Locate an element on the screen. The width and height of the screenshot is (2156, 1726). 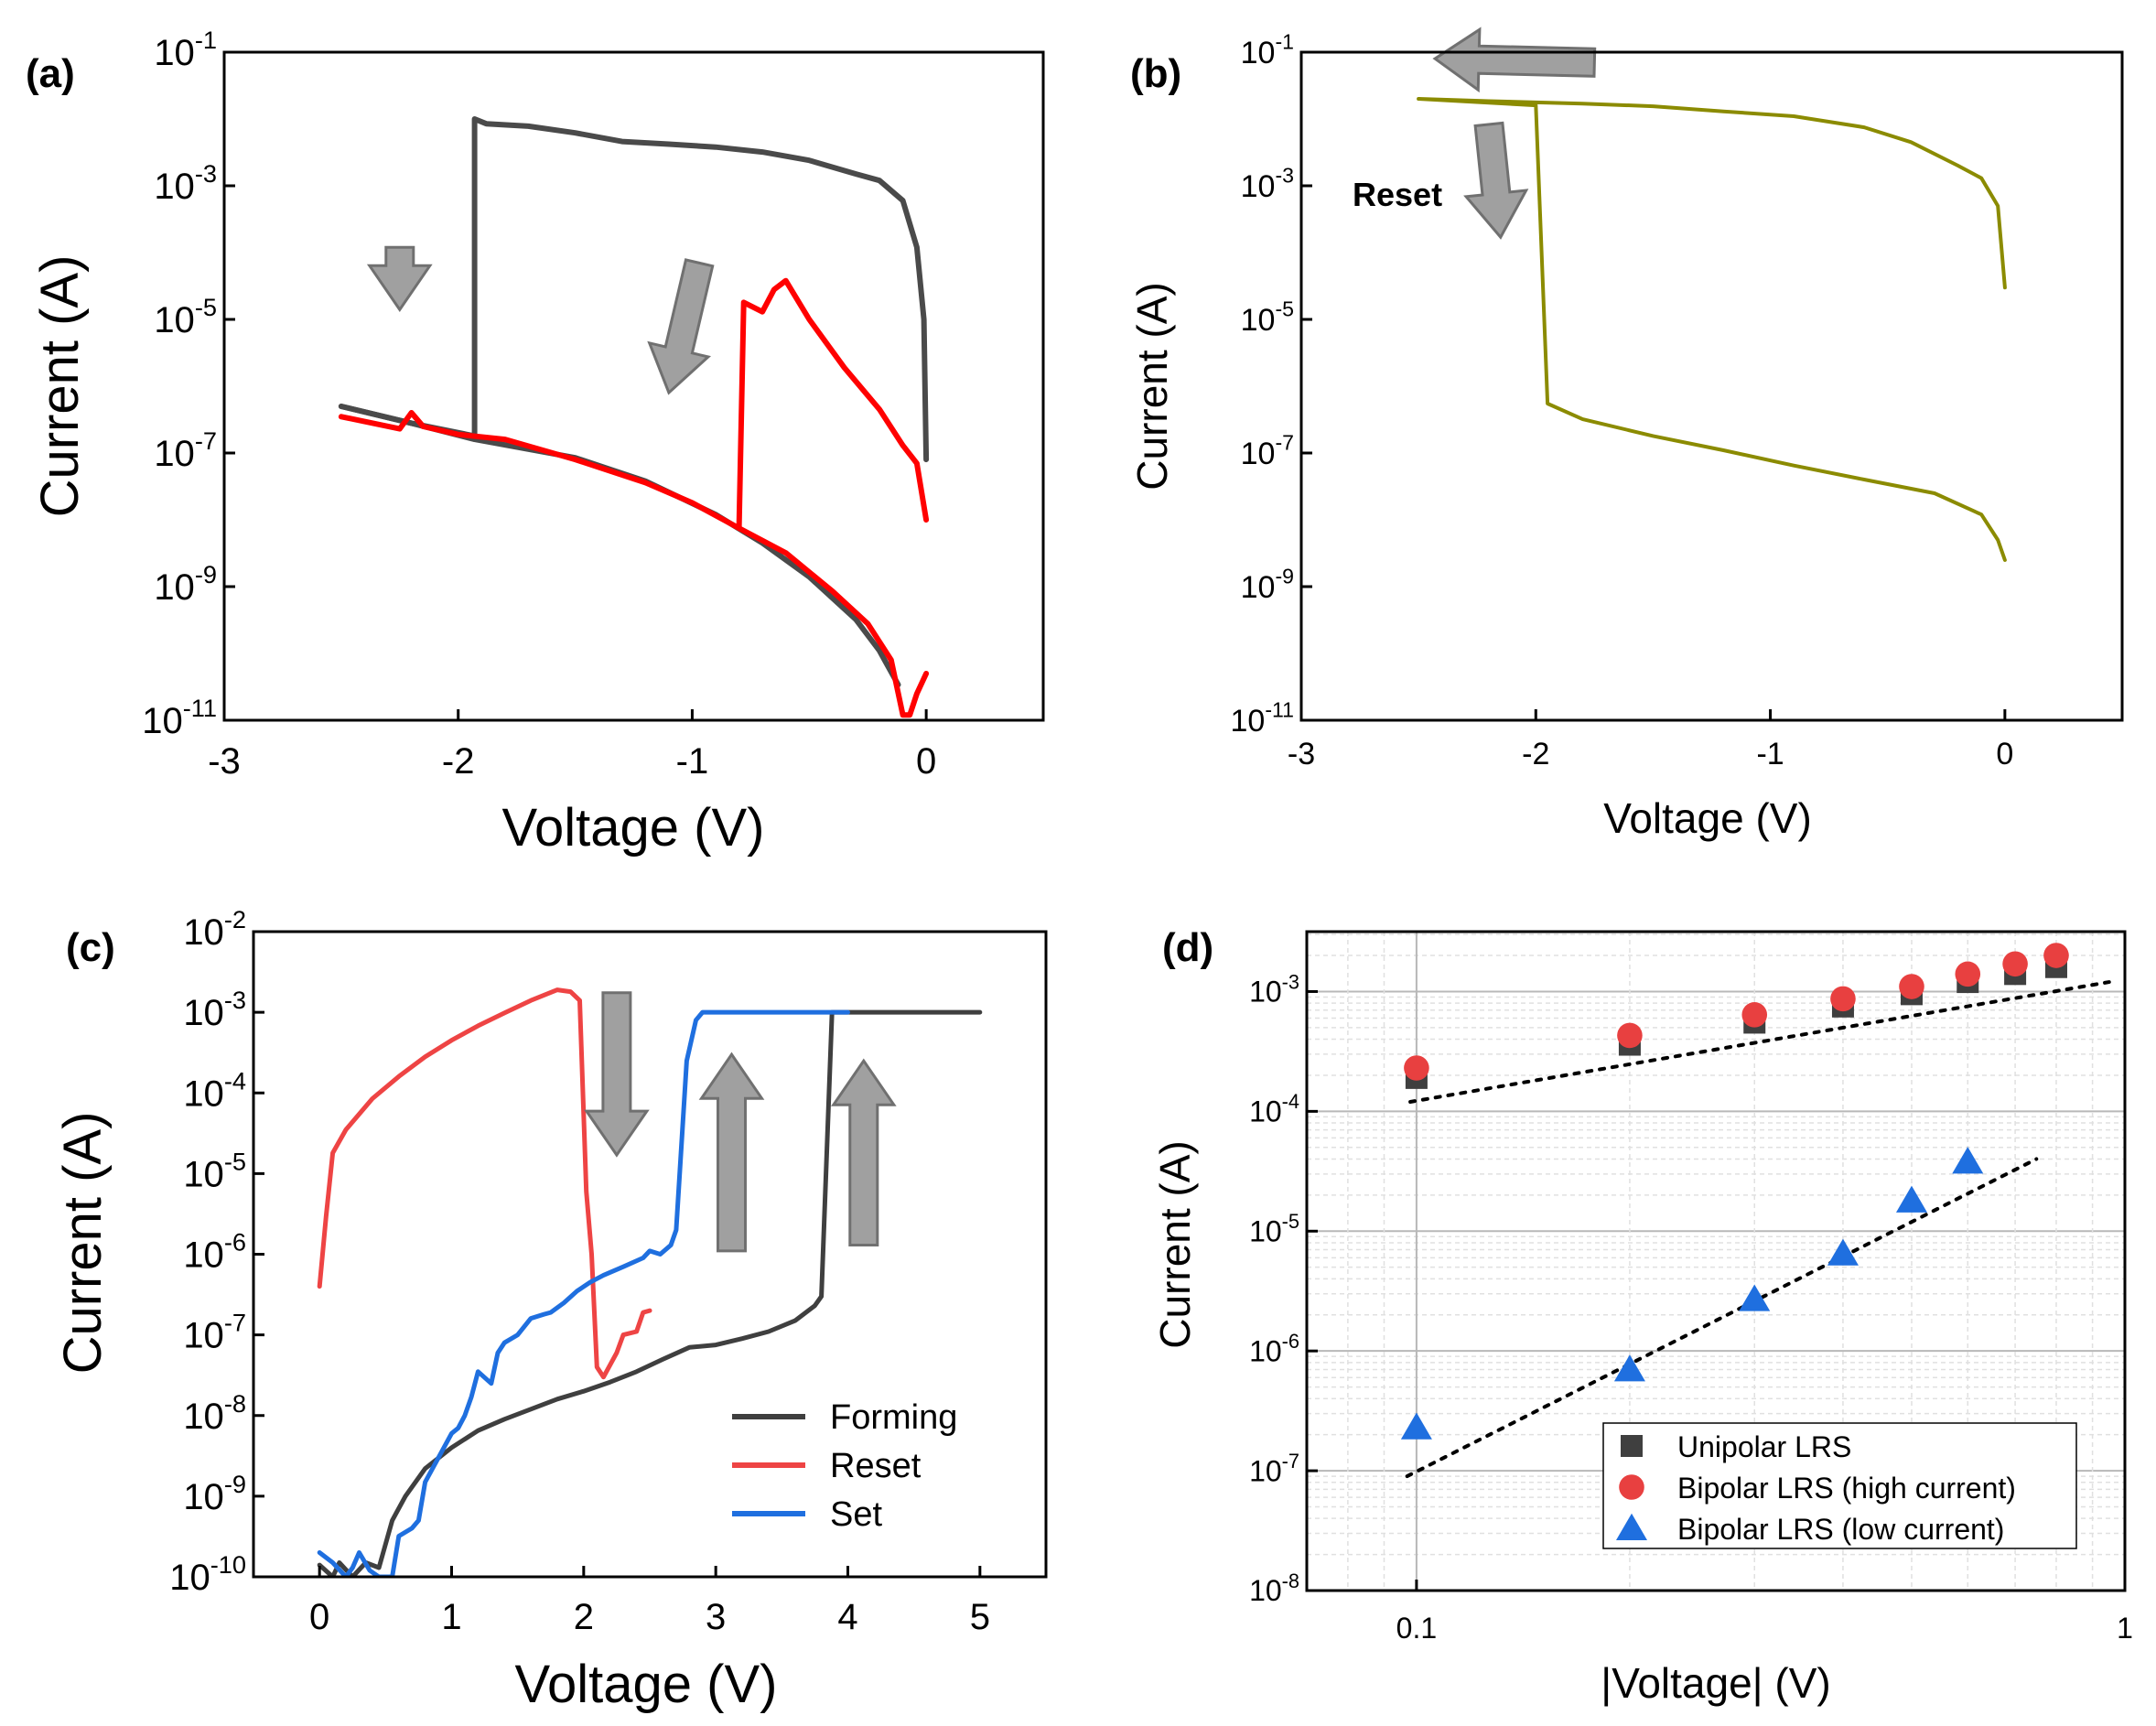
y-axis-label-b: Current (A) is located at coordinates (1152, 386).